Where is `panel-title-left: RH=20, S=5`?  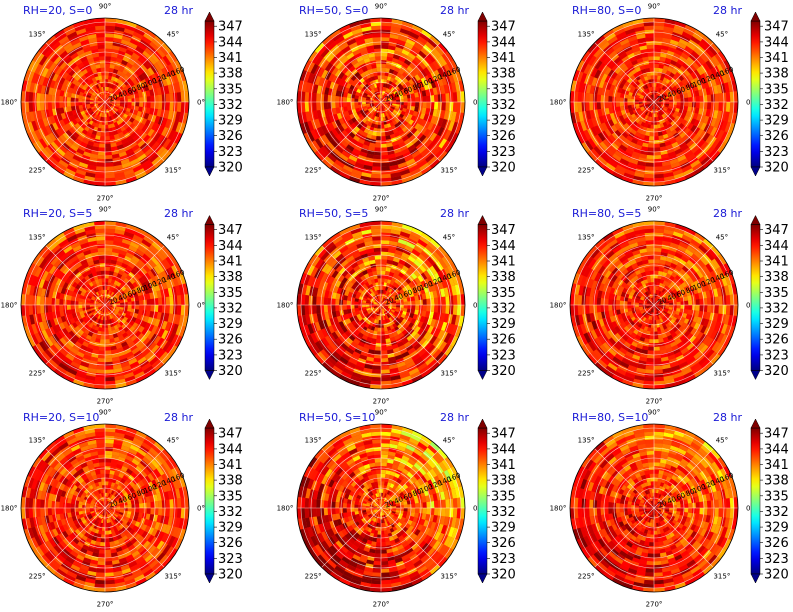 panel-title-left: RH=20, S=5 is located at coordinates (57, 213).